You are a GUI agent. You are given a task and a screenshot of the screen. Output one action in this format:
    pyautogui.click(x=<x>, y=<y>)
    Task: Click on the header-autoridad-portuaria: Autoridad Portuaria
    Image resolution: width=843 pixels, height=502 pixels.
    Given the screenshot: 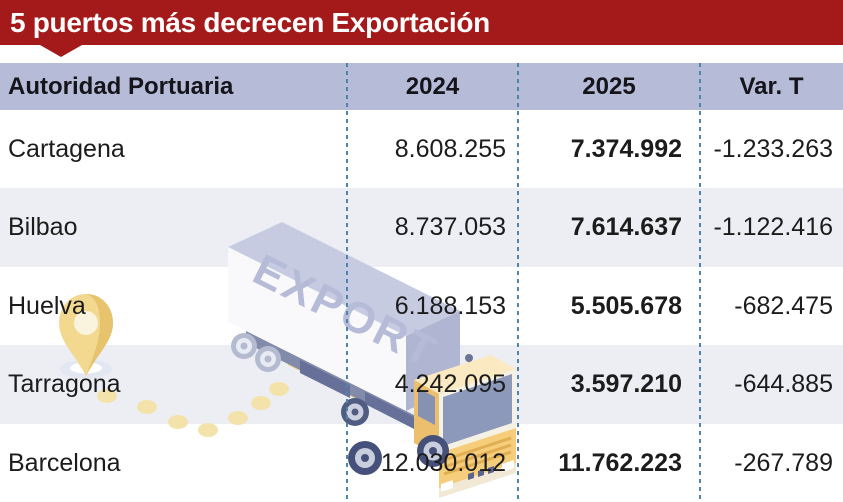 What is the action you would take?
    pyautogui.click(x=121, y=86)
    